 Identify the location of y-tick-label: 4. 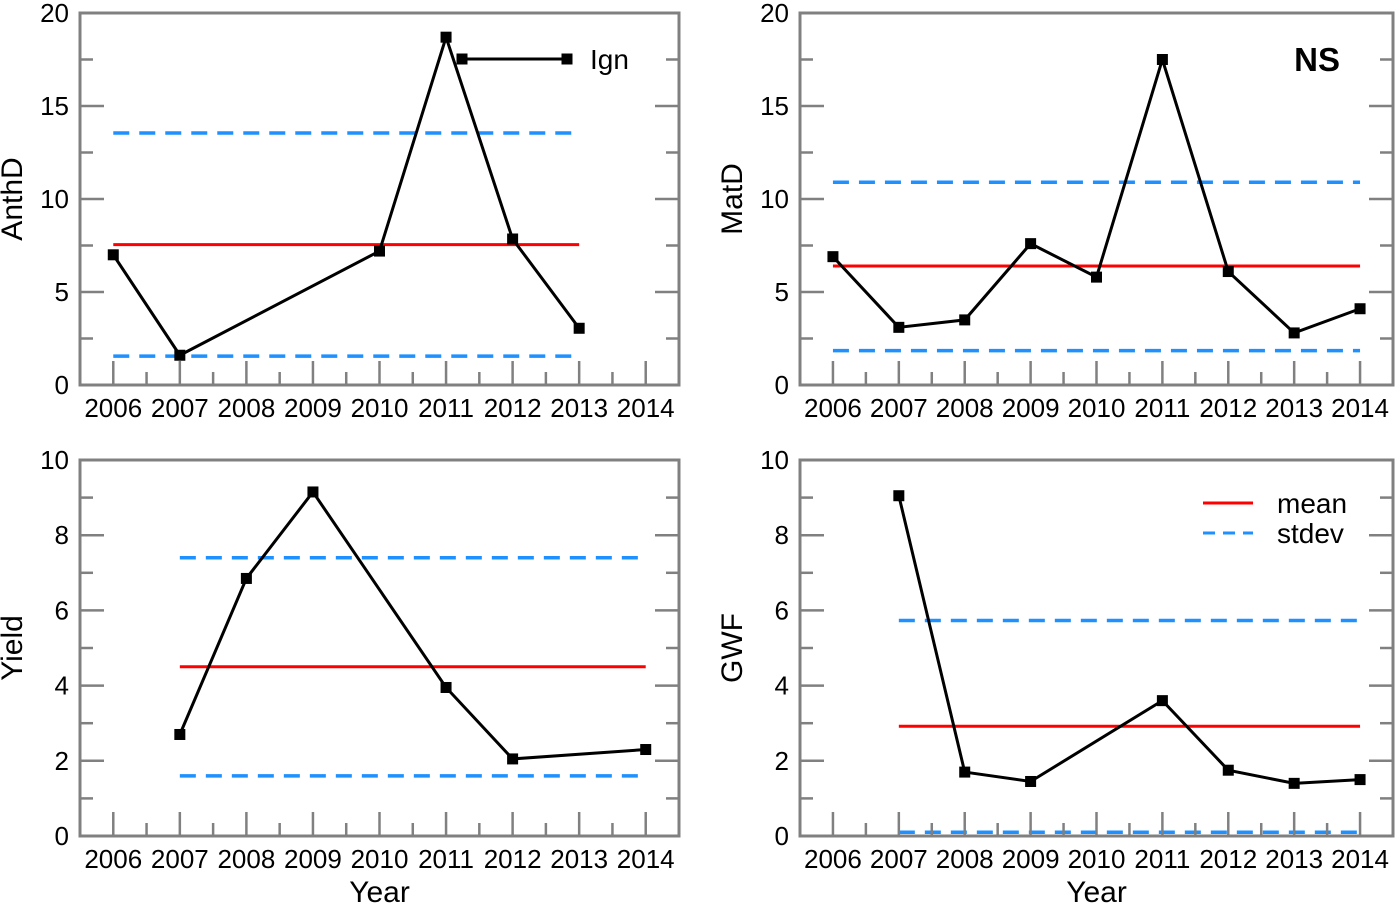
(62, 686).